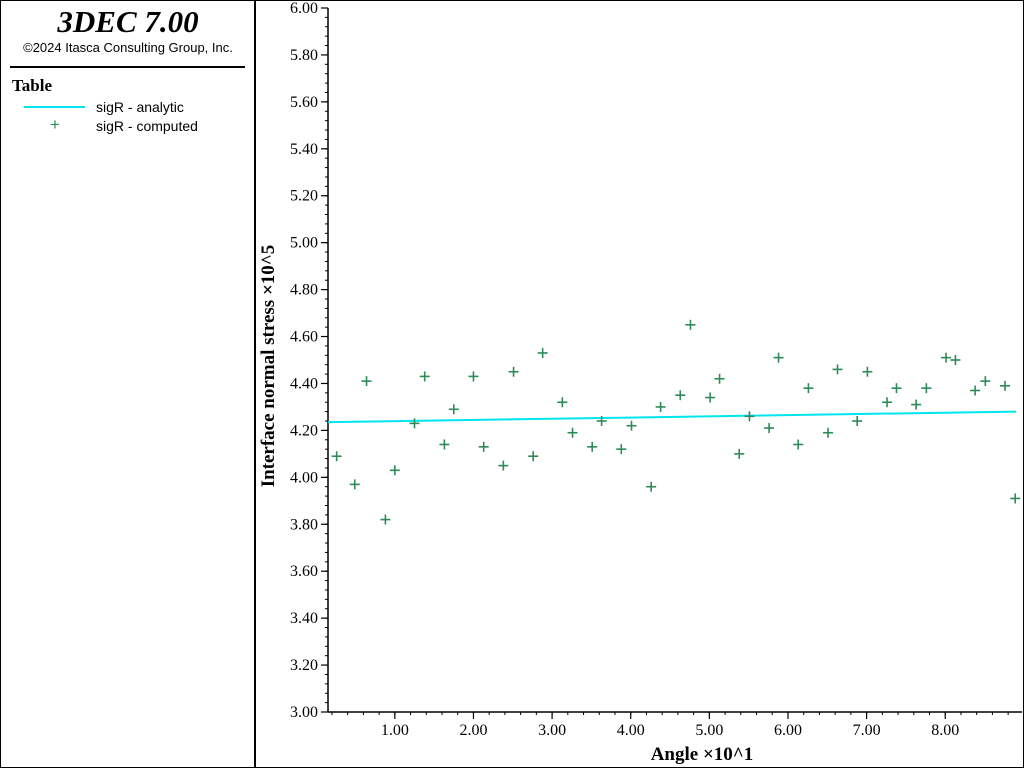  What do you see at coordinates (304, 290) in the screenshot?
I see `y-tick-label: 4.80` at bounding box center [304, 290].